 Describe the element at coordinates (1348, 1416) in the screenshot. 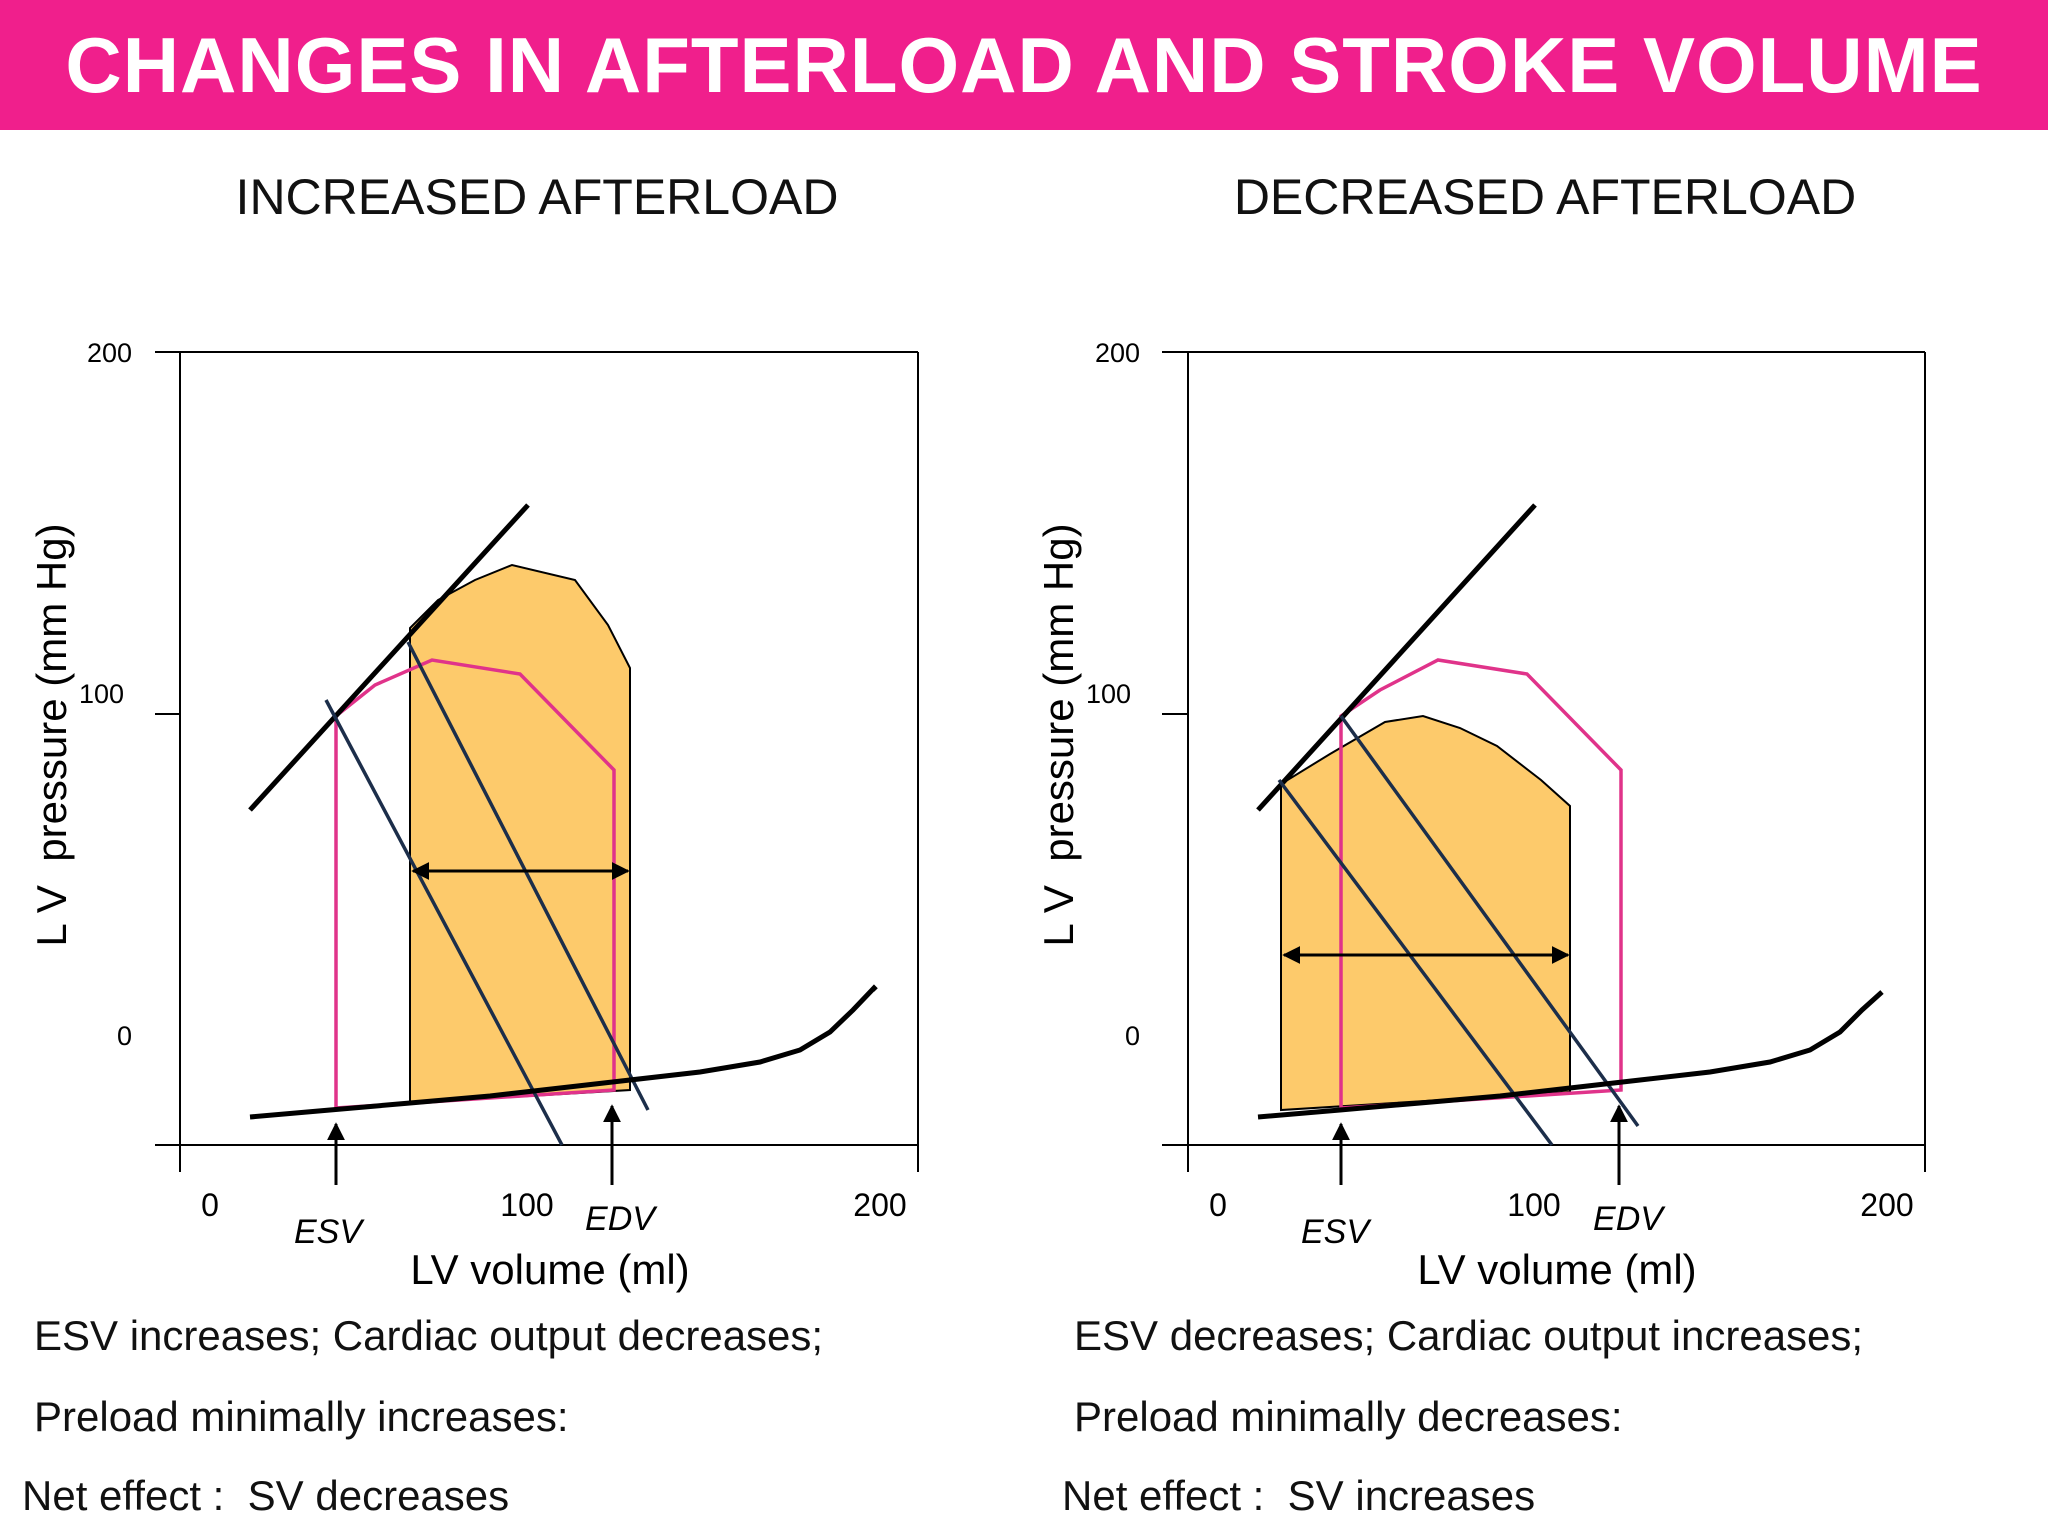

I see `right-note-line-2: Preload minimally decreases:` at that location.